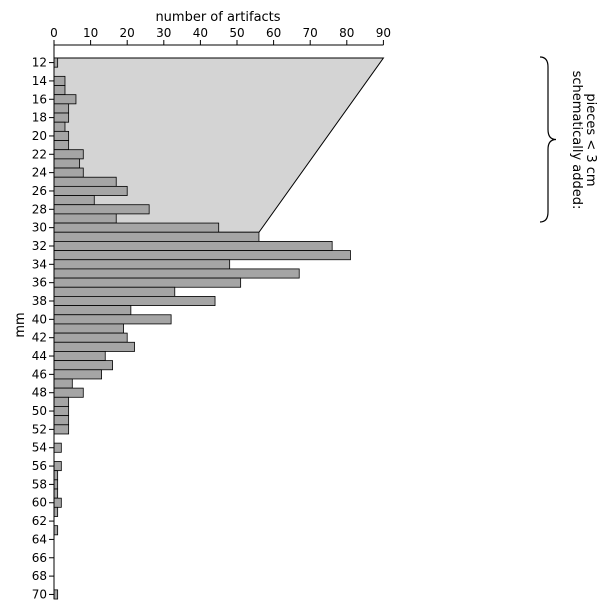 This screenshot has height=603, width=611. What do you see at coordinates (236, 33) in the screenshot?
I see `x-tick-label: 50` at bounding box center [236, 33].